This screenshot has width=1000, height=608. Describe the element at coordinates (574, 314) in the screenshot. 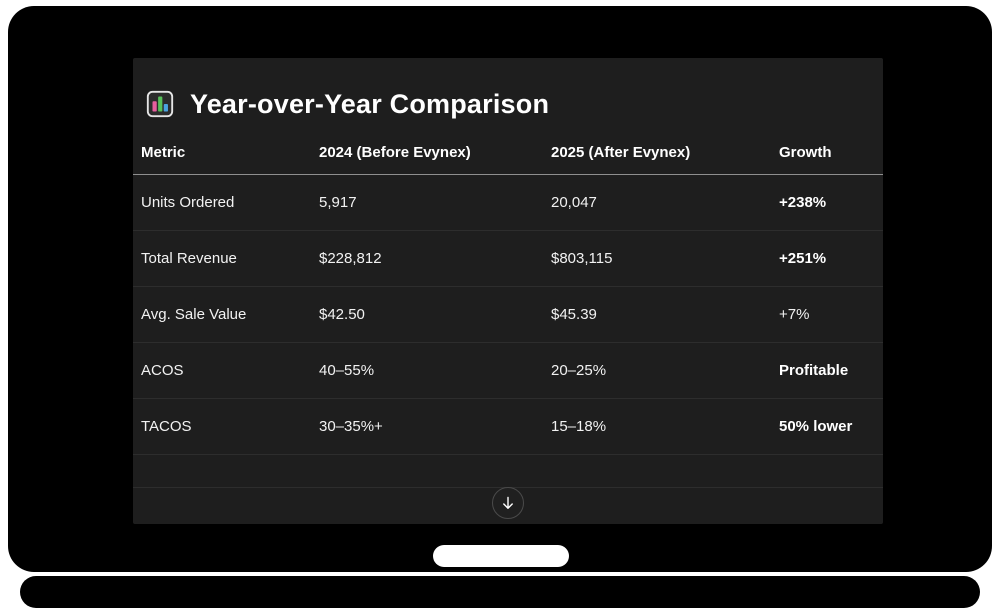

I see `cell-2025: $45.39` at that location.